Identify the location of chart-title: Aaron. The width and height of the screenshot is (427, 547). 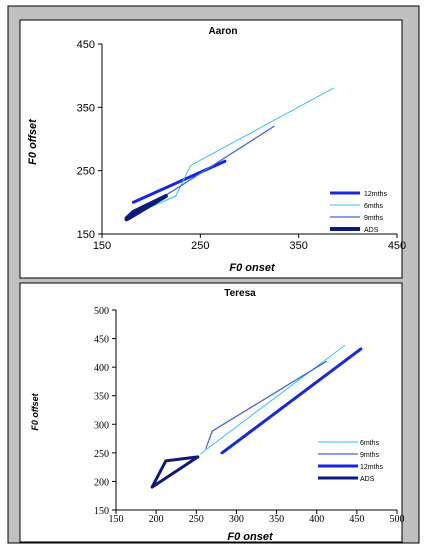
(223, 31).